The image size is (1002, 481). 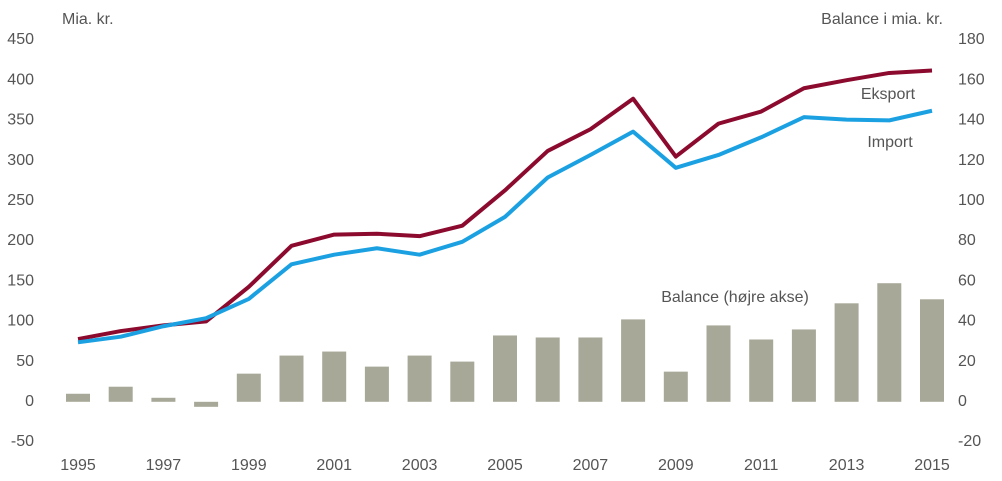 What do you see at coordinates (25, 361) in the screenshot?
I see `y-tick-label: 50` at bounding box center [25, 361].